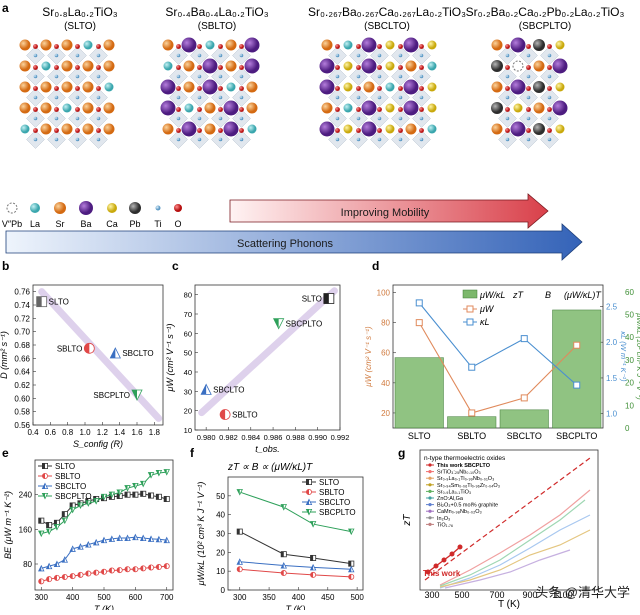 This screenshot has width=640, height=615. What do you see at coordinates (389, 211) in the screenshot?
I see `improving-mobility-arrow: Improving Mobility` at bounding box center [389, 211].